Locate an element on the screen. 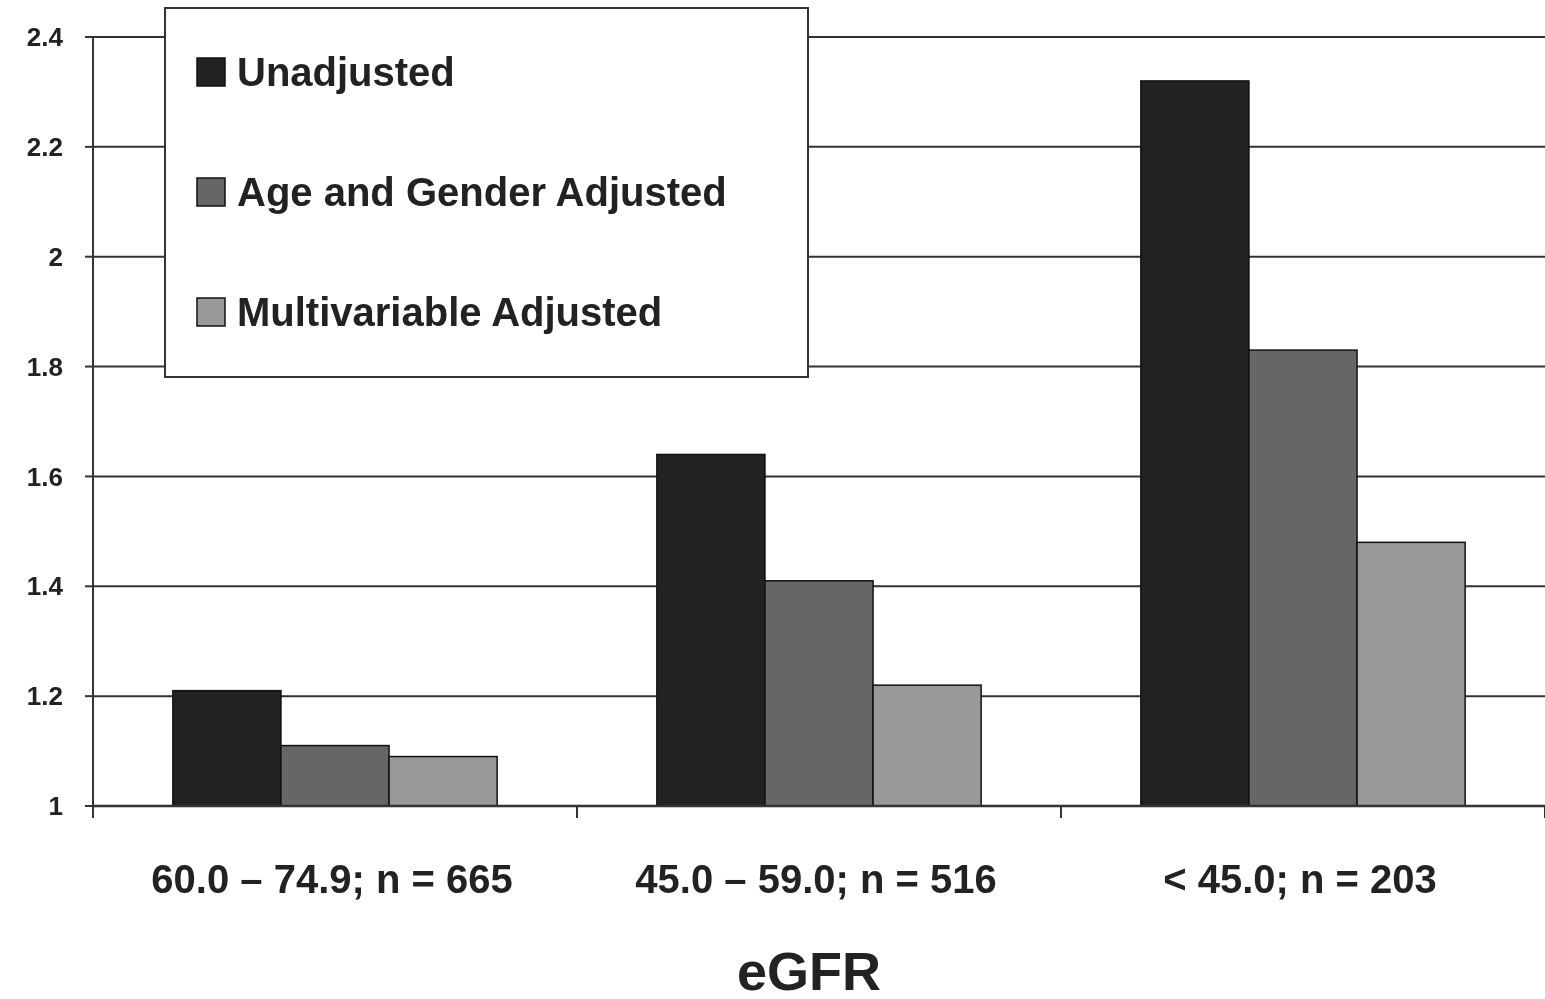 The width and height of the screenshot is (1545, 999). y-tick-label: 2.4 is located at coordinates (45, 37).